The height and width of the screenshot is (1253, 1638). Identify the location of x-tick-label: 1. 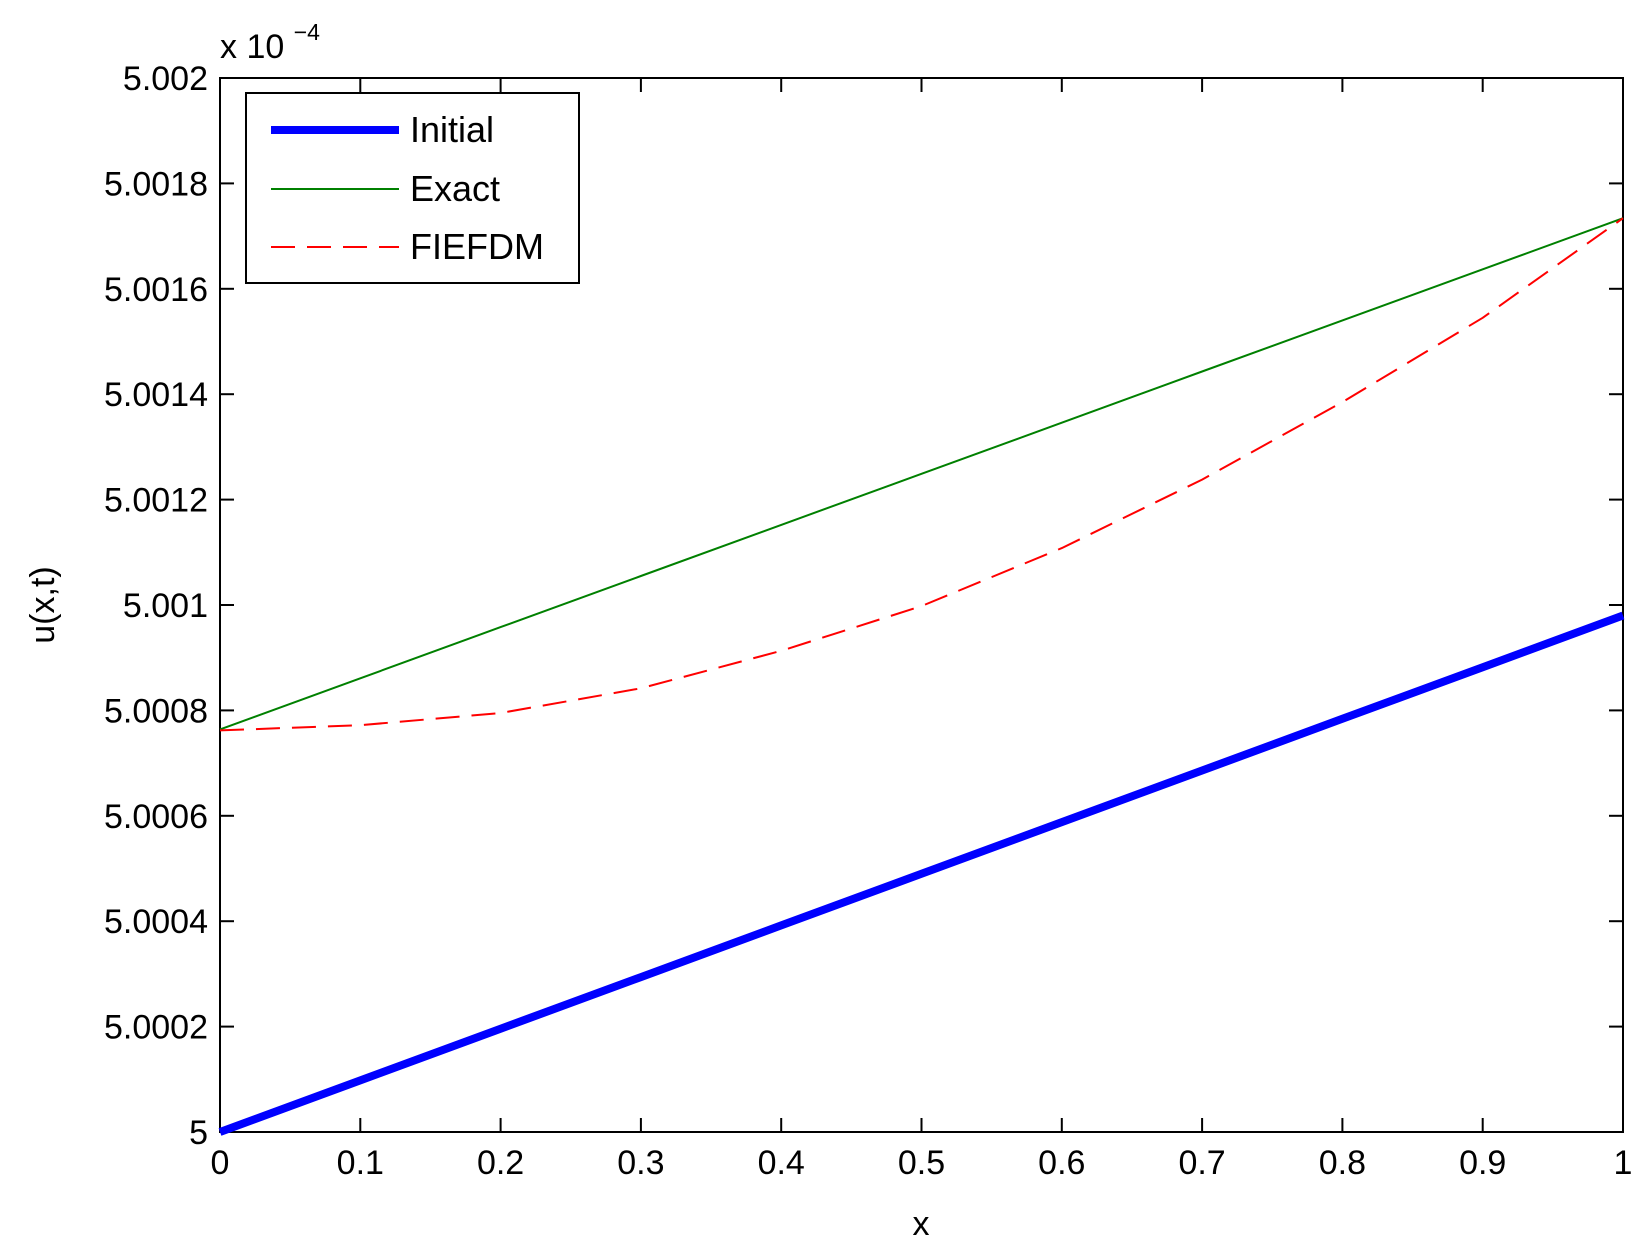
(1623, 1163).